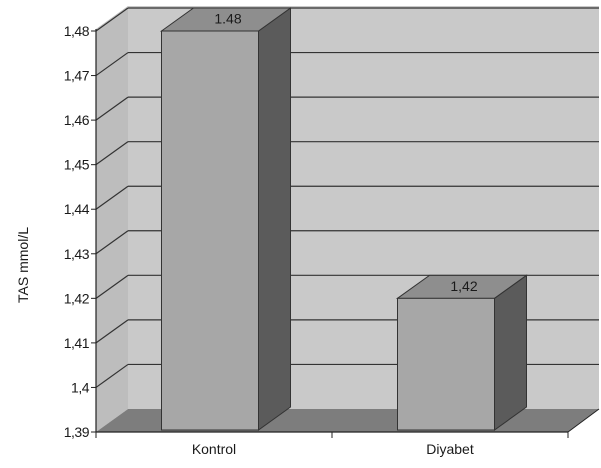 This screenshot has height=468, width=601. What do you see at coordinates (333, 449) in the screenshot?
I see `x-axis-labels: Kontrol Diyabet` at bounding box center [333, 449].